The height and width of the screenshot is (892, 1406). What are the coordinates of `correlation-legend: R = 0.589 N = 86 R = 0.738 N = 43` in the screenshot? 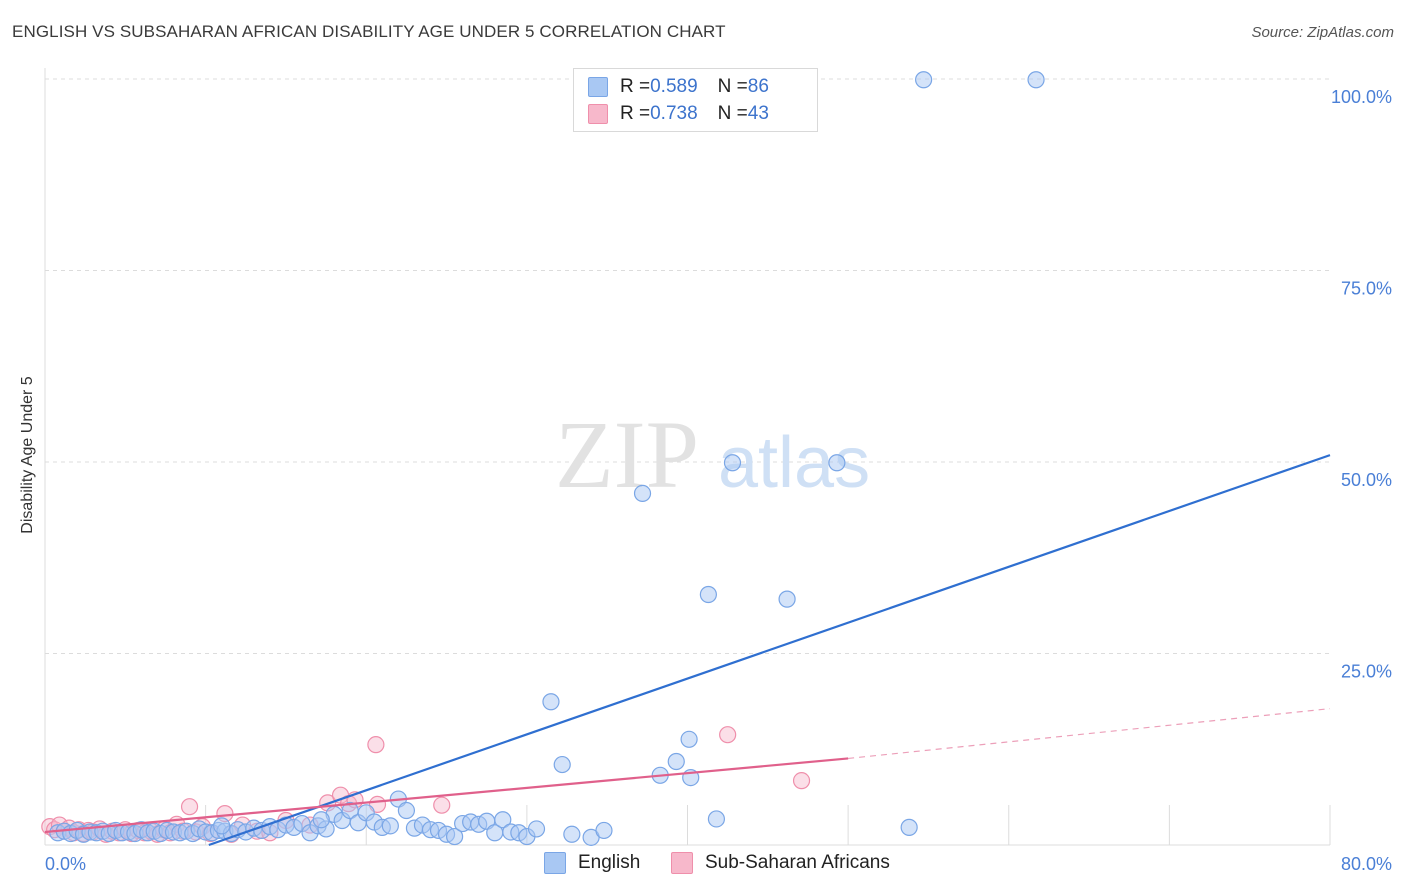 It's located at (695, 100).